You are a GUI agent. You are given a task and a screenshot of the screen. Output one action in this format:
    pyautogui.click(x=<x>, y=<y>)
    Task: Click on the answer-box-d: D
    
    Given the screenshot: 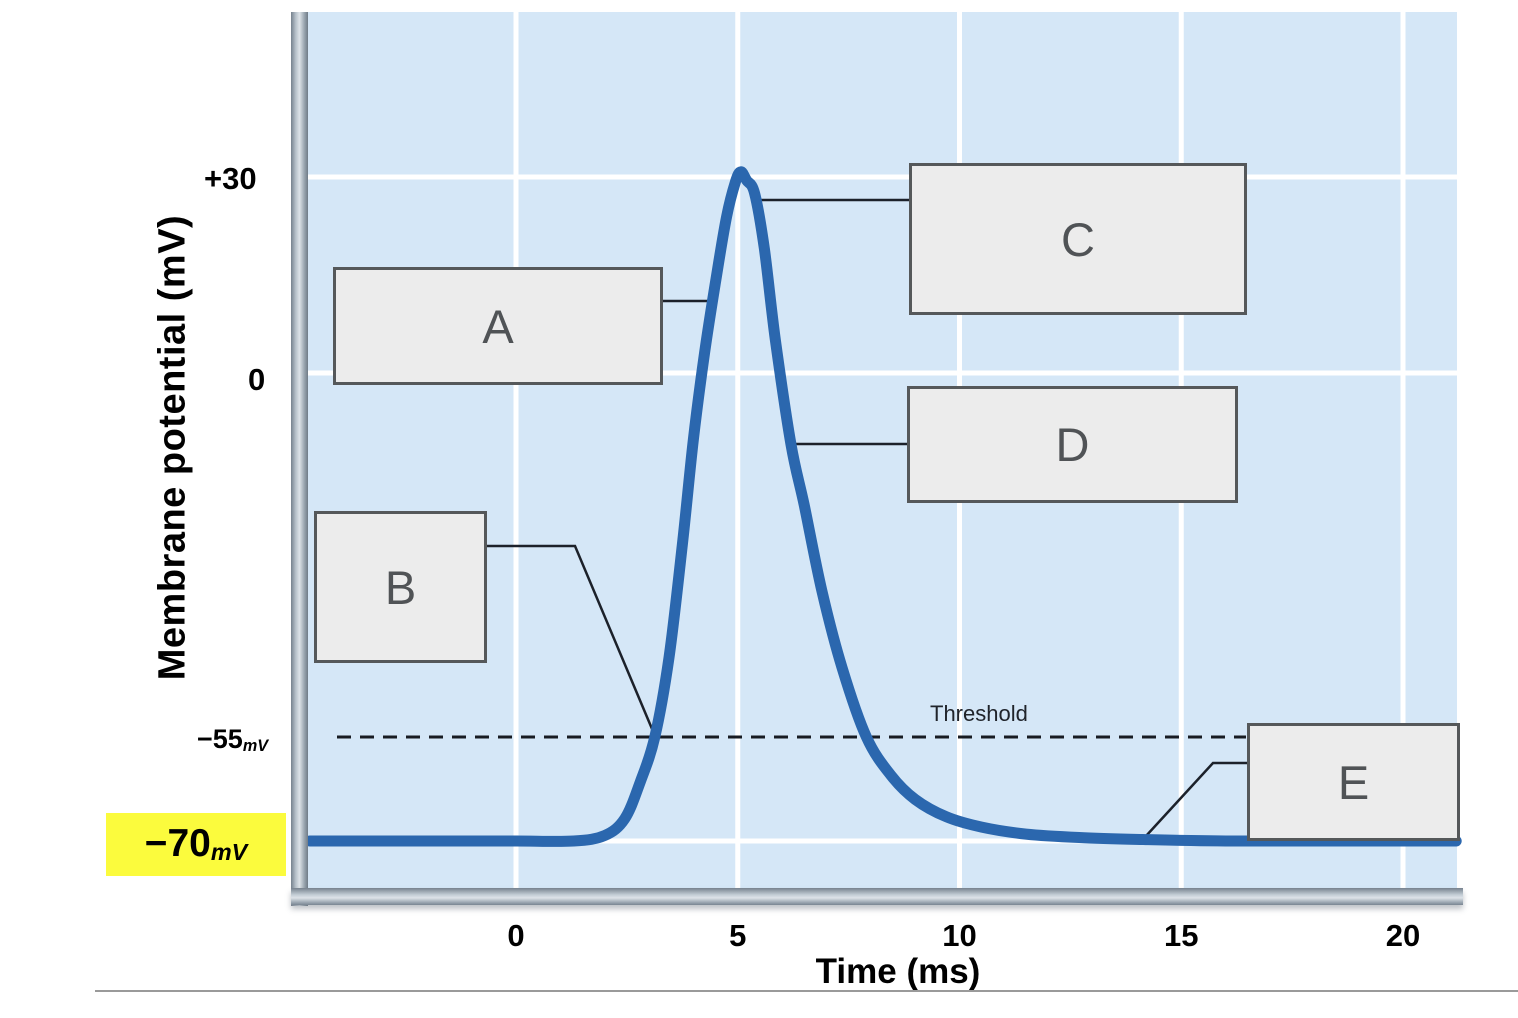 What is the action you would take?
    pyautogui.click(x=1072, y=444)
    